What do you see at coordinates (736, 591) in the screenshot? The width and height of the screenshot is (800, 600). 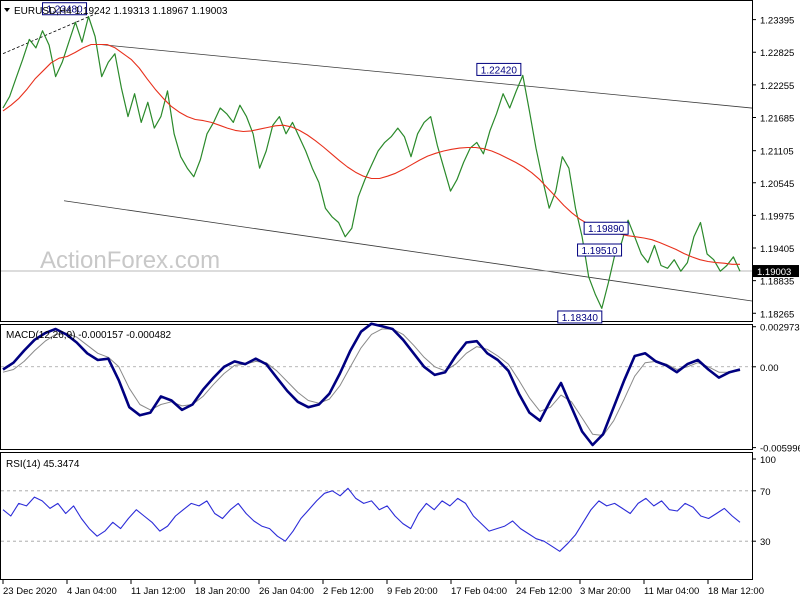 I see `x-tick-label: 18 Mar 12:00` at bounding box center [736, 591].